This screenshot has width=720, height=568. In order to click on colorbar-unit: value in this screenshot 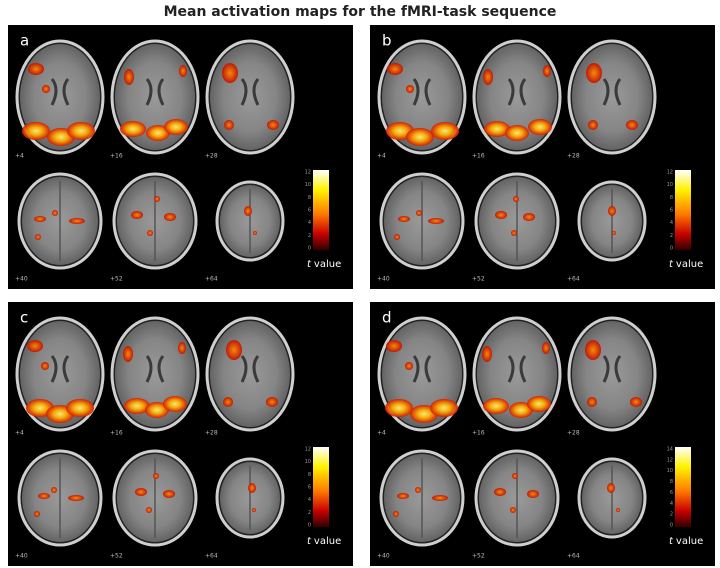, I will do `click(689, 264)`.